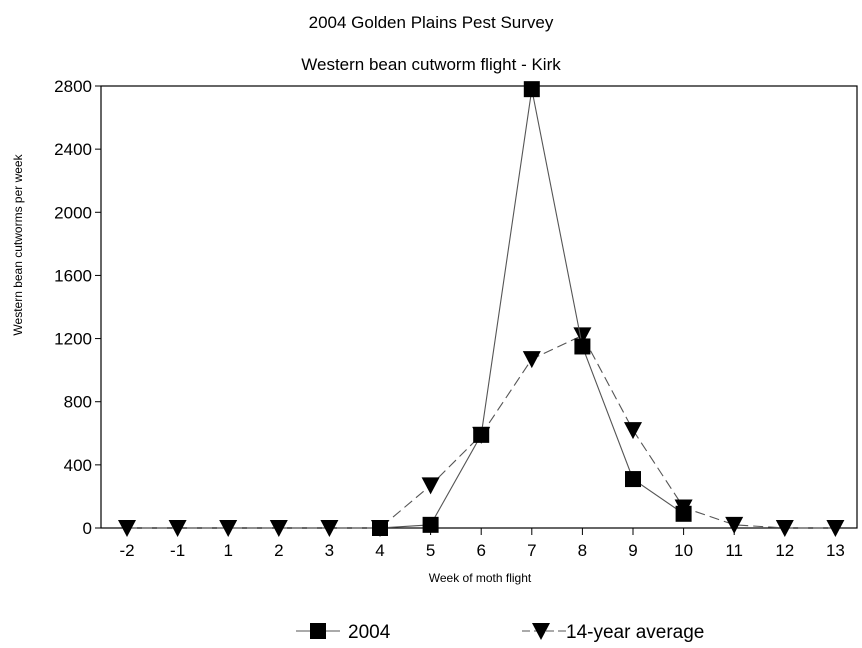 This screenshot has height=648, width=862. I want to click on x-tick-label: 10, so click(683, 550).